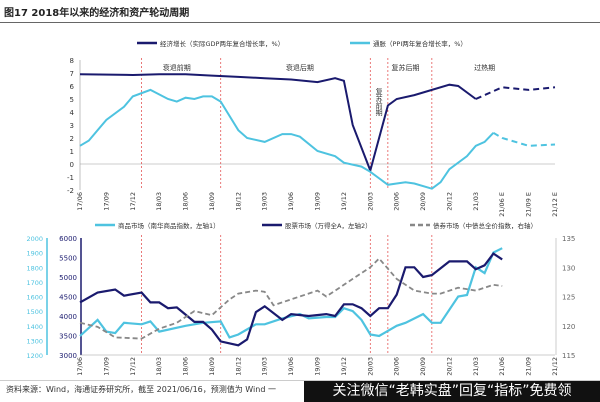 The width and height of the screenshot is (600, 402). I want to click on y-tick-label: 8, so click(72, 61).